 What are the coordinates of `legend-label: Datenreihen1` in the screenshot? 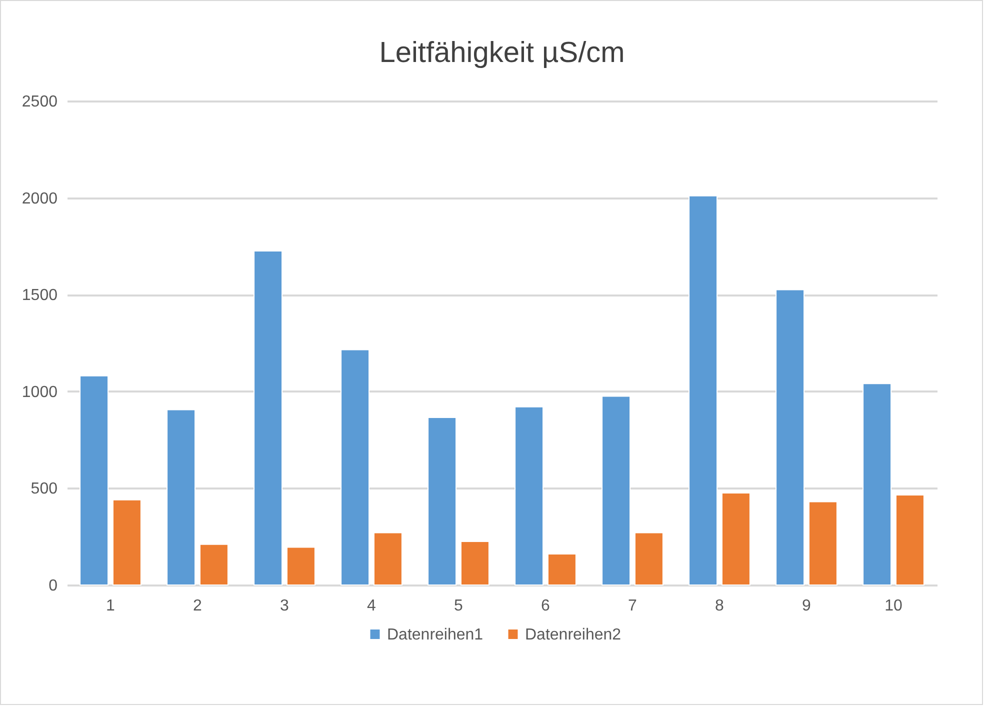 It's located at (435, 635).